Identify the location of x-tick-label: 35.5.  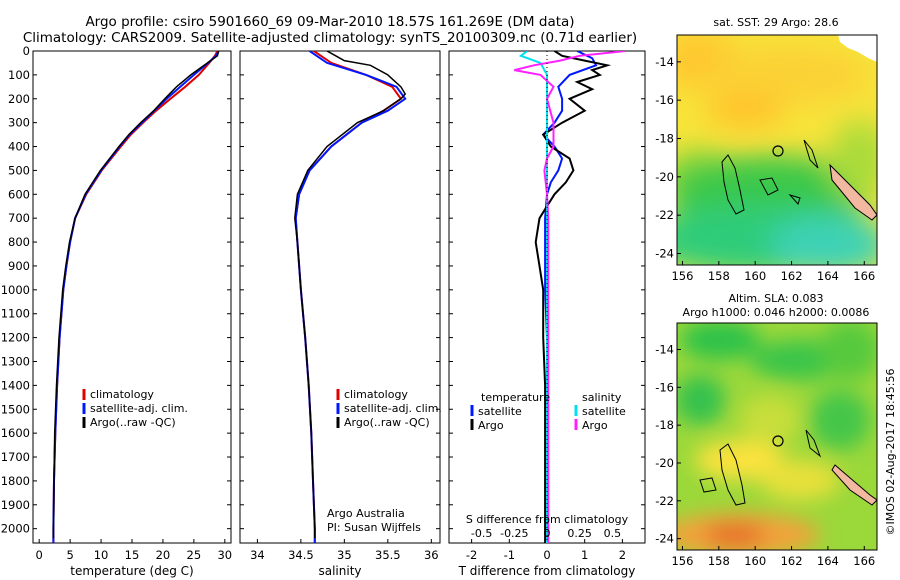
(388, 555).